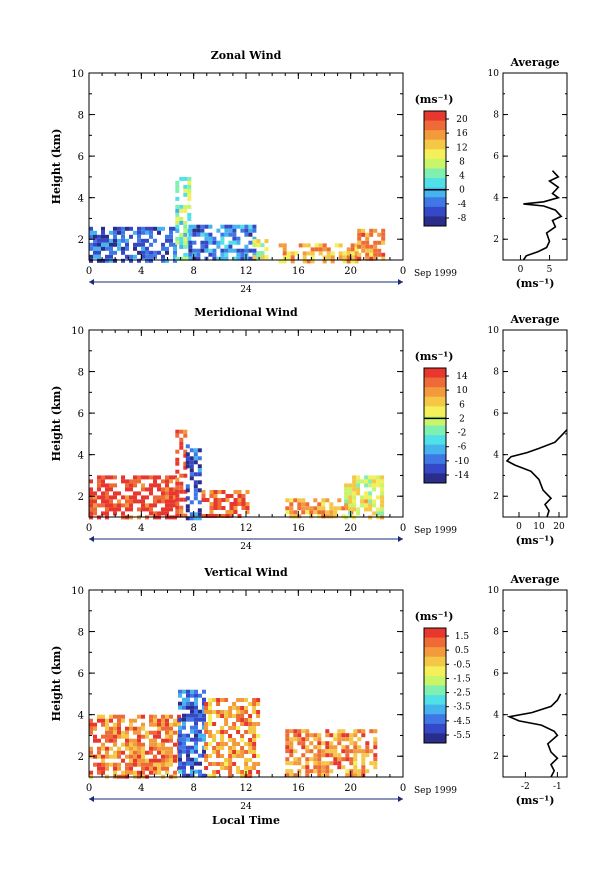 The height and width of the screenshot is (873, 616). I want to click on average-y-tick-label: 10, so click(494, 331).